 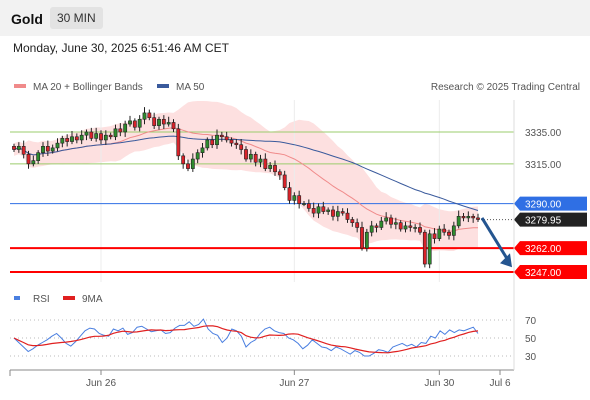 What do you see at coordinates (543, 205) in the screenshot?
I see `level-label-3: 3290.00` at bounding box center [543, 205].